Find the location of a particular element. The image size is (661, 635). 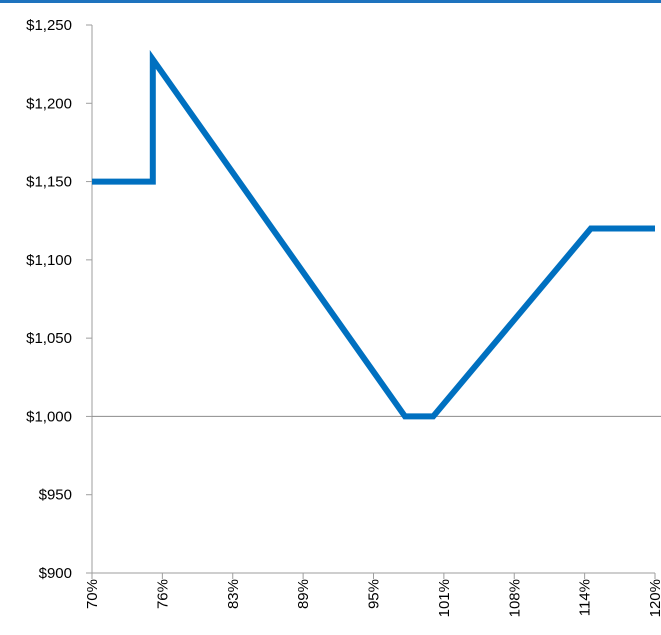

x-tick-label: 108% is located at coordinates (514, 598).